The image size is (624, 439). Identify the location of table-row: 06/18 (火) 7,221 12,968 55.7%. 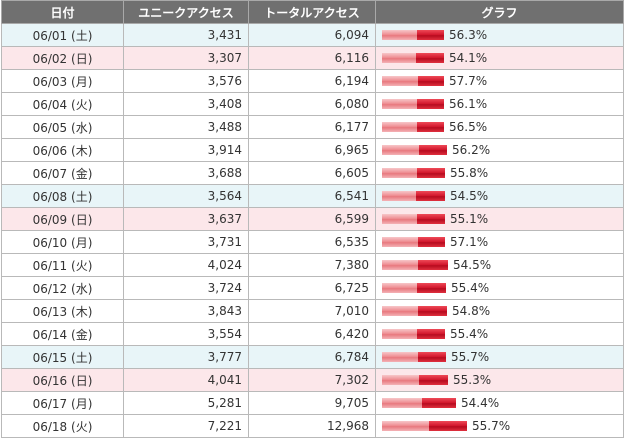
(312, 426).